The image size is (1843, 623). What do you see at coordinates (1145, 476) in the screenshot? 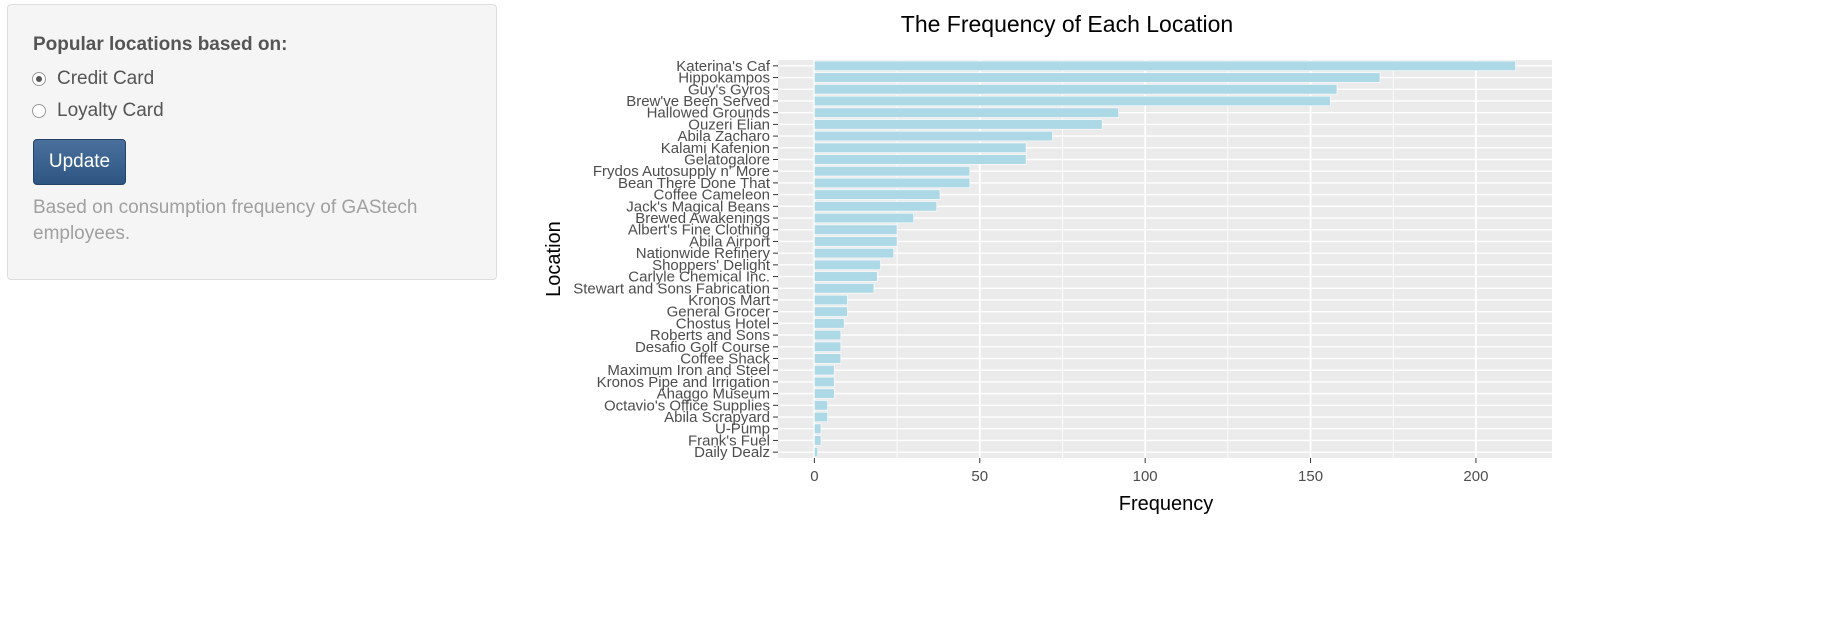
I see `x-tick-label: 100` at bounding box center [1145, 476].